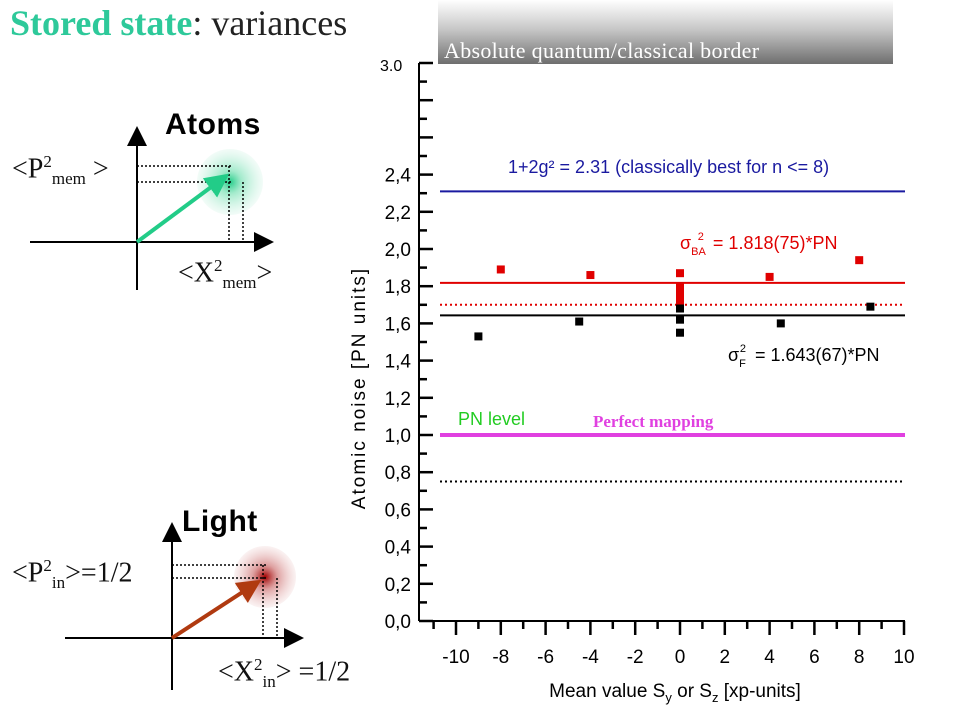  What do you see at coordinates (491, 419) in the screenshot?
I see `pn-level-label: PN level` at bounding box center [491, 419].